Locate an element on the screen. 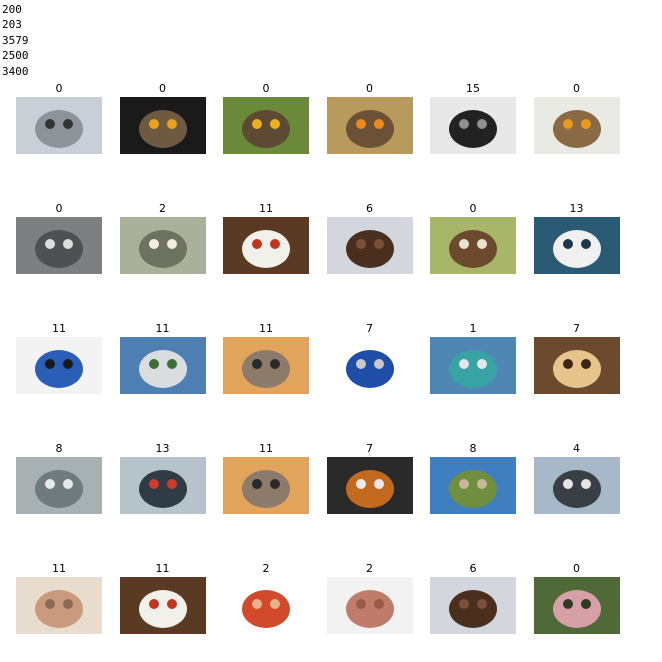 The height and width of the screenshot is (662, 662). truck-icon is located at coordinates (576, 485).